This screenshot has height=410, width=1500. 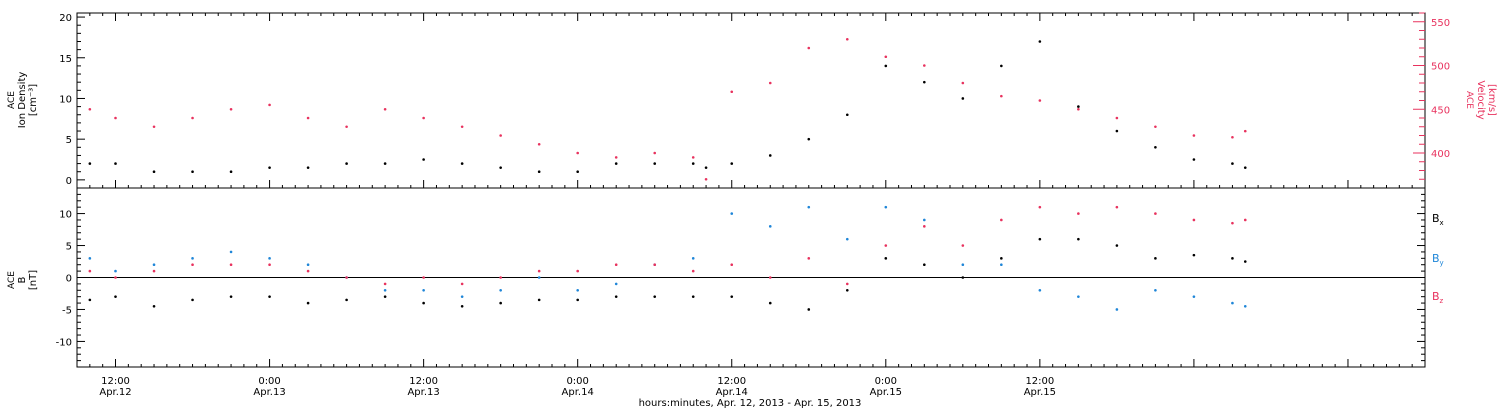 What do you see at coordinates (67, 310) in the screenshot?
I see `field-tick-label: -5` at bounding box center [67, 310].